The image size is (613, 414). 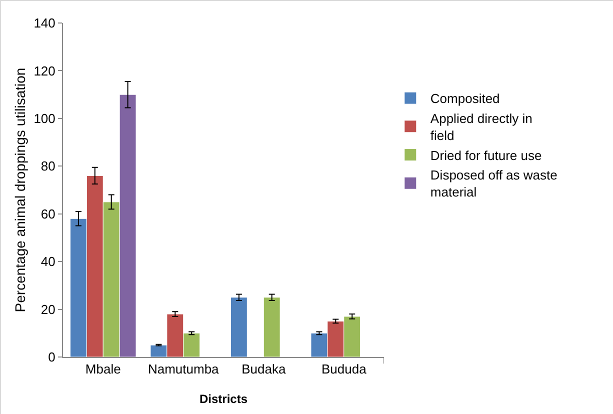 What do you see at coordinates (52, 357) in the screenshot?
I see `y-tick-label: 0` at bounding box center [52, 357].